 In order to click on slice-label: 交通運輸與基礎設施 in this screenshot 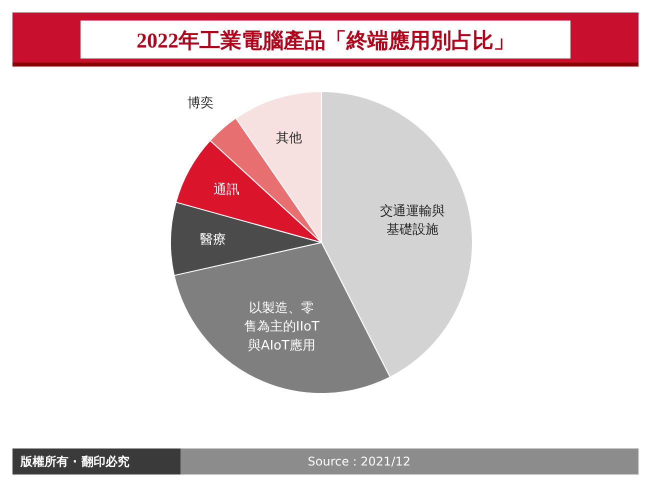, I will do `click(413, 220)`.